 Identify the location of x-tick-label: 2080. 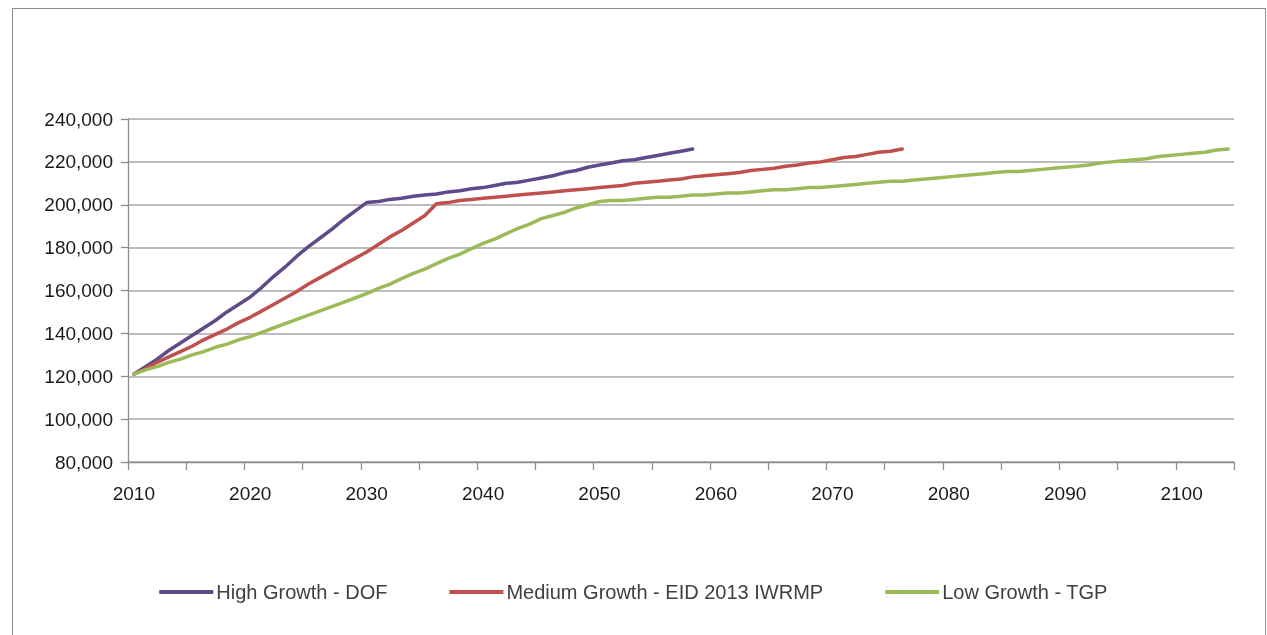
(948, 493).